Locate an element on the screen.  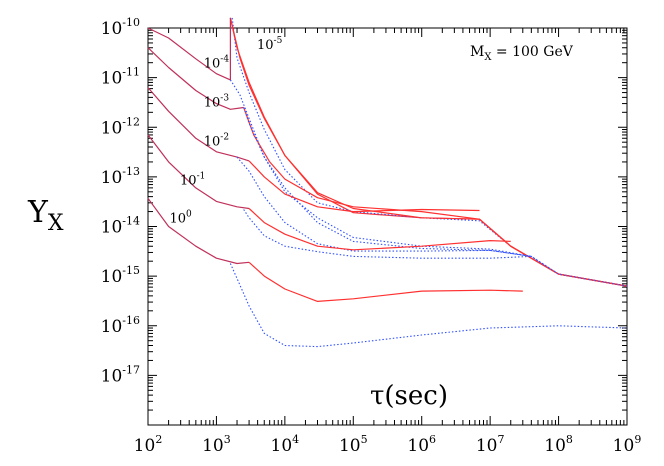
curve-label: 10-4 is located at coordinates (217, 62).